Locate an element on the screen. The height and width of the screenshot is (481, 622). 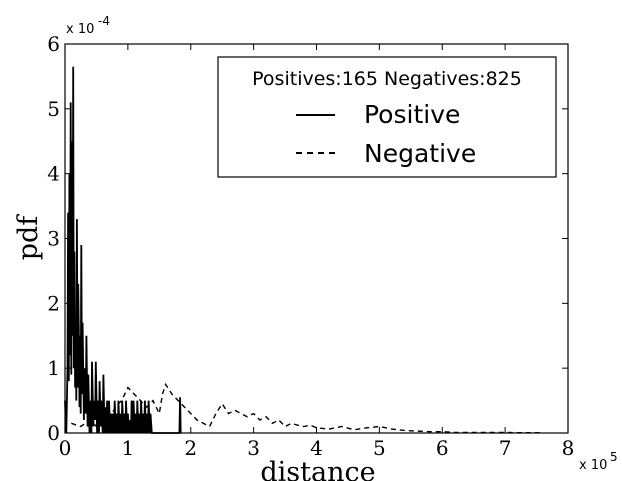
legend-title: Positives:165 Negatives:825 is located at coordinates (387, 79).